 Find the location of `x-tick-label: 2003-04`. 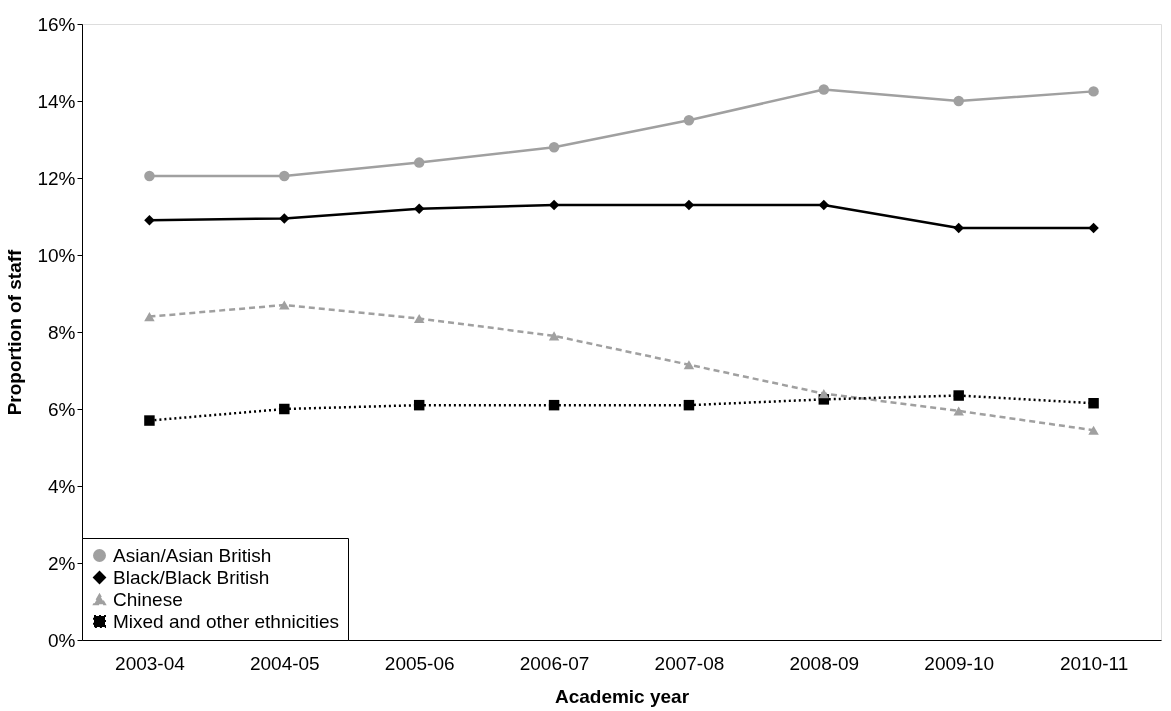

x-tick-label: 2003-04 is located at coordinates (150, 663).